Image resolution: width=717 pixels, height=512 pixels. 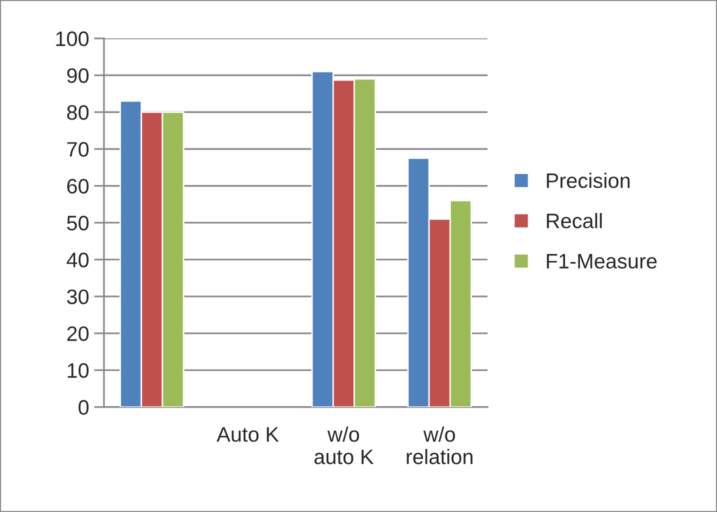 I want to click on y-tick-label: 70, so click(x=78, y=149).